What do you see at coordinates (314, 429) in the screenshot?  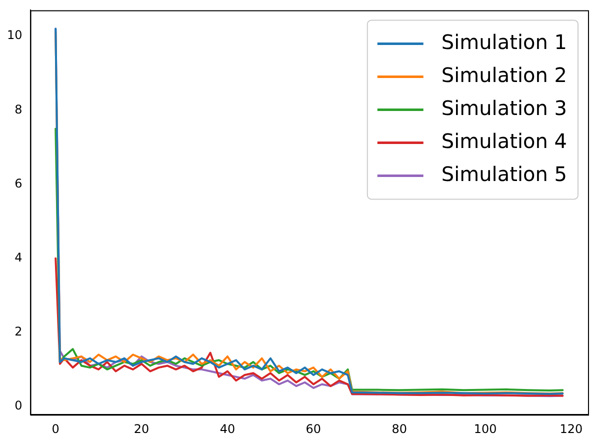 I see `x-tick-label: 60` at bounding box center [314, 429].